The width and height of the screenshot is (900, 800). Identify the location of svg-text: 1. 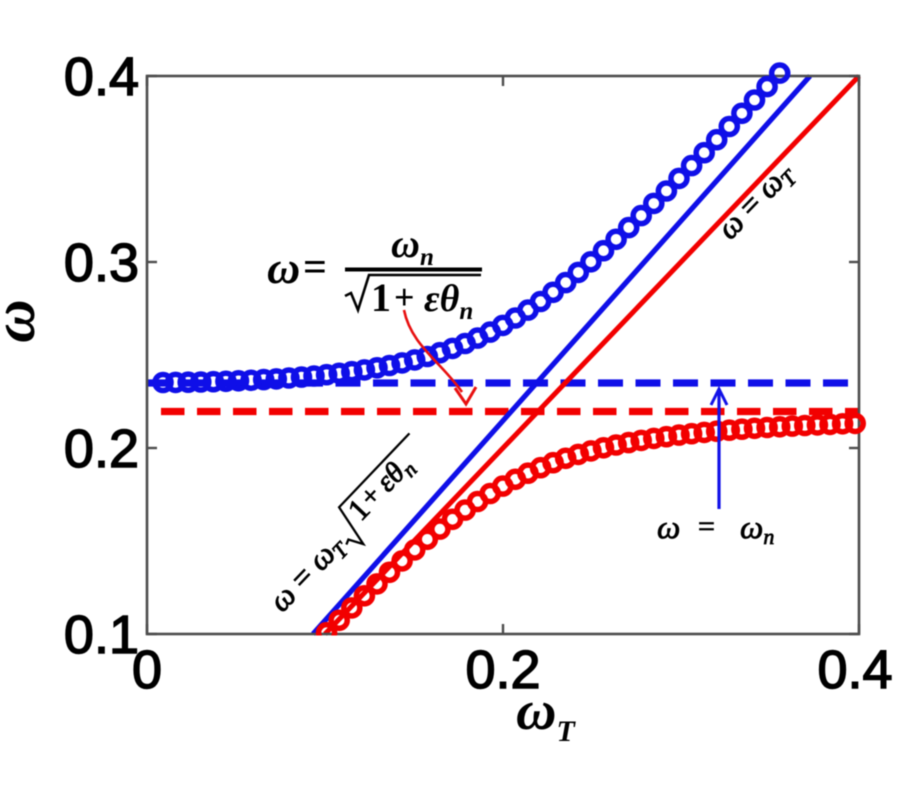
(381, 297).